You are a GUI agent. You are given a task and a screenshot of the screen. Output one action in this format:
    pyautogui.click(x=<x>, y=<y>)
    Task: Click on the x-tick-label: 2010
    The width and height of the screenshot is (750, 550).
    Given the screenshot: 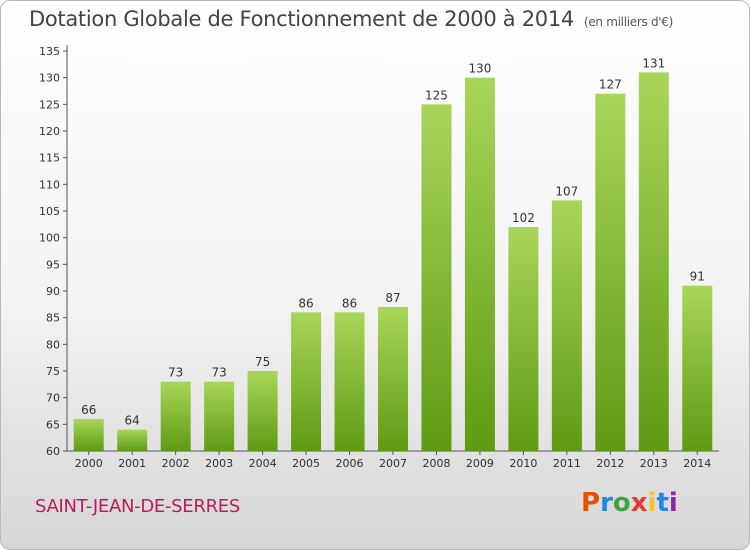 What is the action you would take?
    pyautogui.click(x=523, y=463)
    